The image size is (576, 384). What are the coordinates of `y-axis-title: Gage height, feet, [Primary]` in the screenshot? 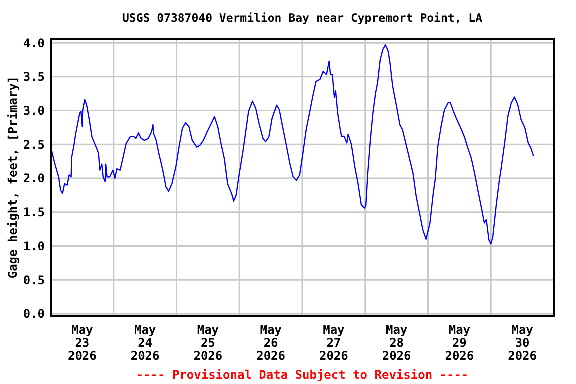 It's located at (13, 177).